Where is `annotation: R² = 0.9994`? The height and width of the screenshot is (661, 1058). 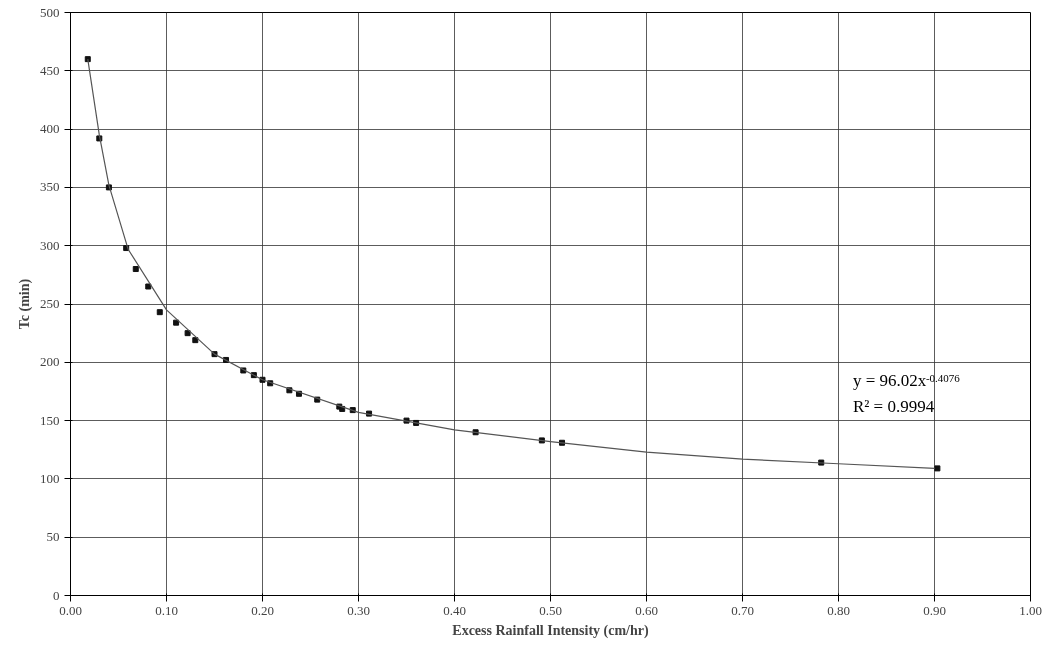 annotation: R² = 0.9994 is located at coordinates (893, 406).